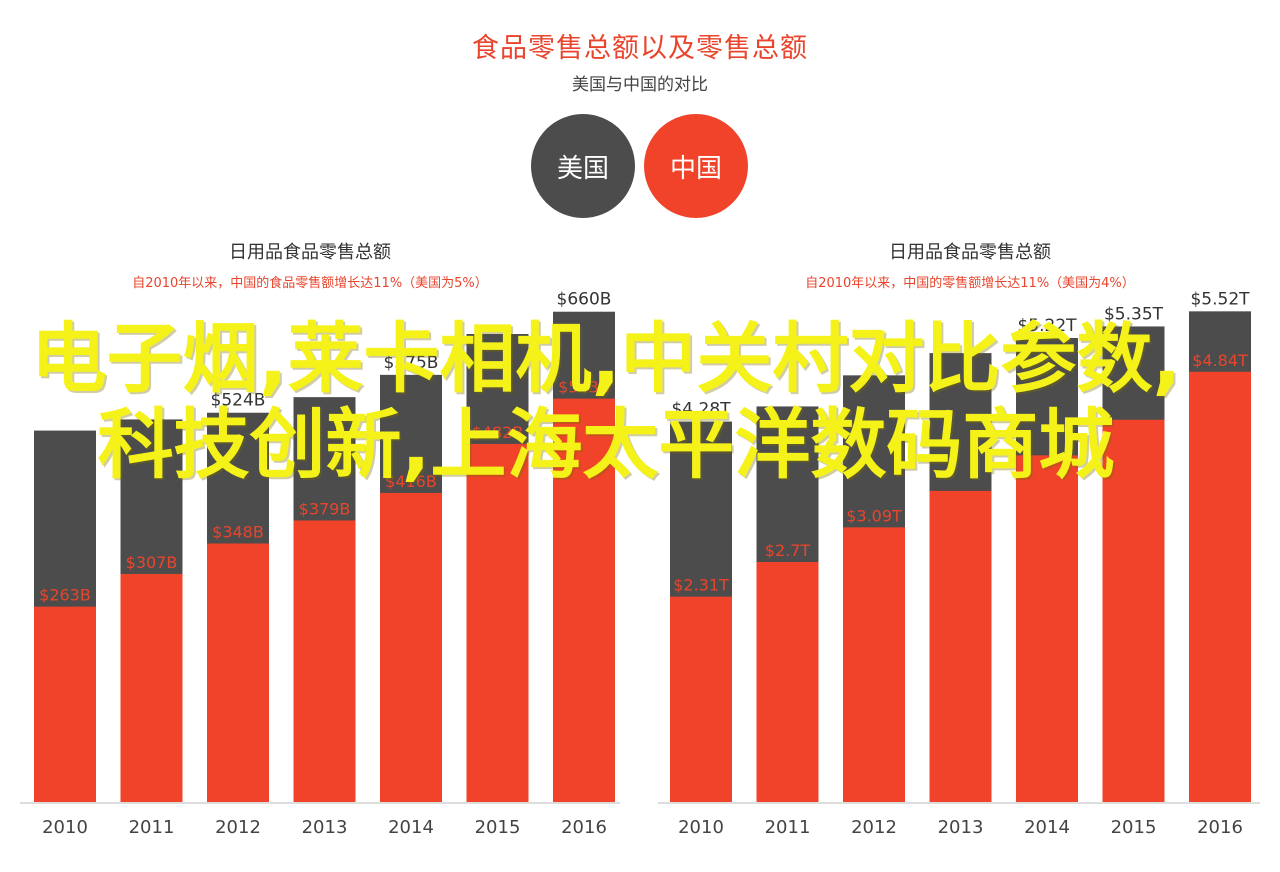 This screenshot has height=872, width=1280. Describe the element at coordinates (584, 387) in the screenshot. I see `data-label-china-2016: $543B` at that location.